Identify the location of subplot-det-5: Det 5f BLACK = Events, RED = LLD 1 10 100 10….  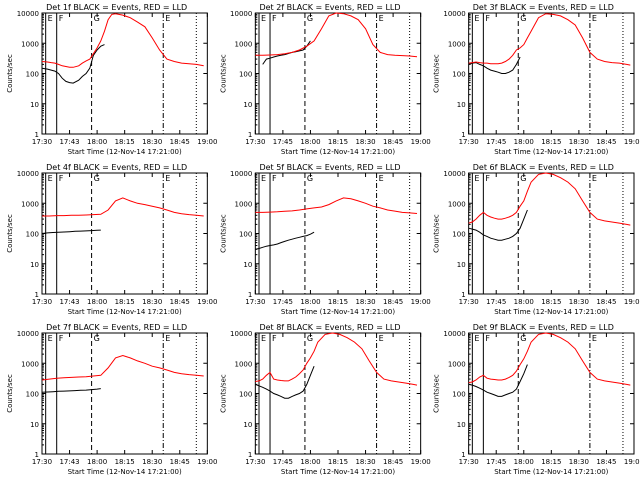
(324, 239).